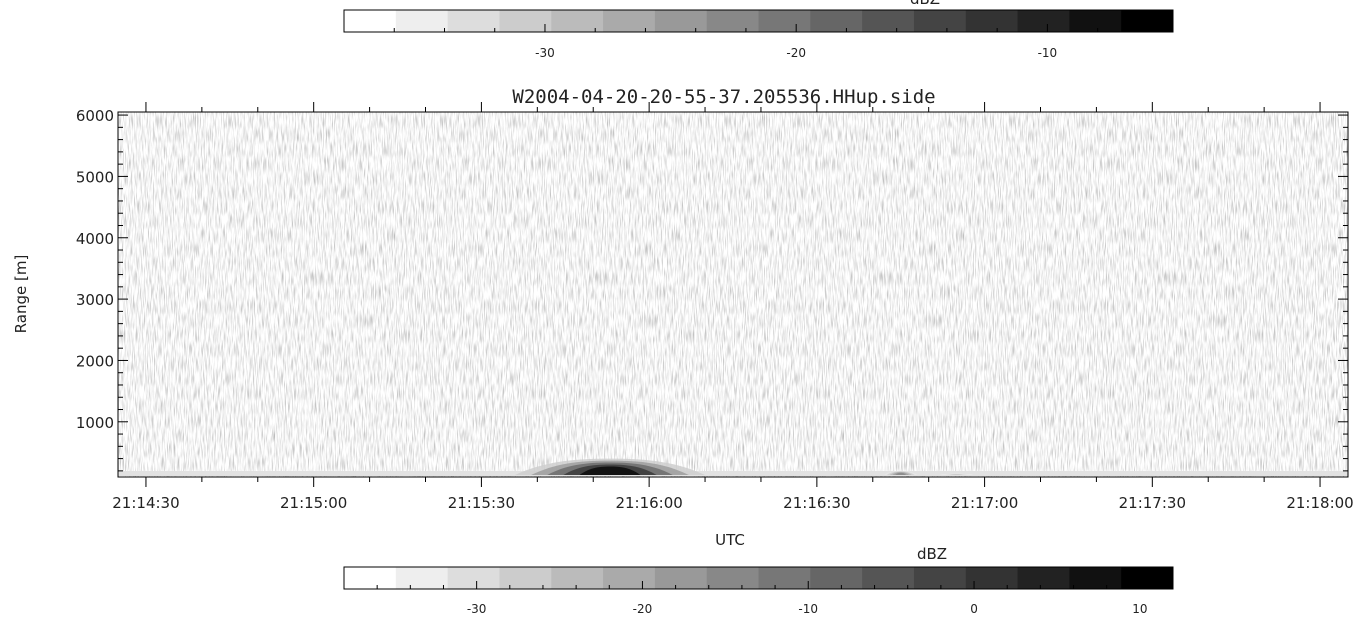 The image size is (1370, 618). I want to click on x-tick-label: 21:15:30, so click(481, 503).